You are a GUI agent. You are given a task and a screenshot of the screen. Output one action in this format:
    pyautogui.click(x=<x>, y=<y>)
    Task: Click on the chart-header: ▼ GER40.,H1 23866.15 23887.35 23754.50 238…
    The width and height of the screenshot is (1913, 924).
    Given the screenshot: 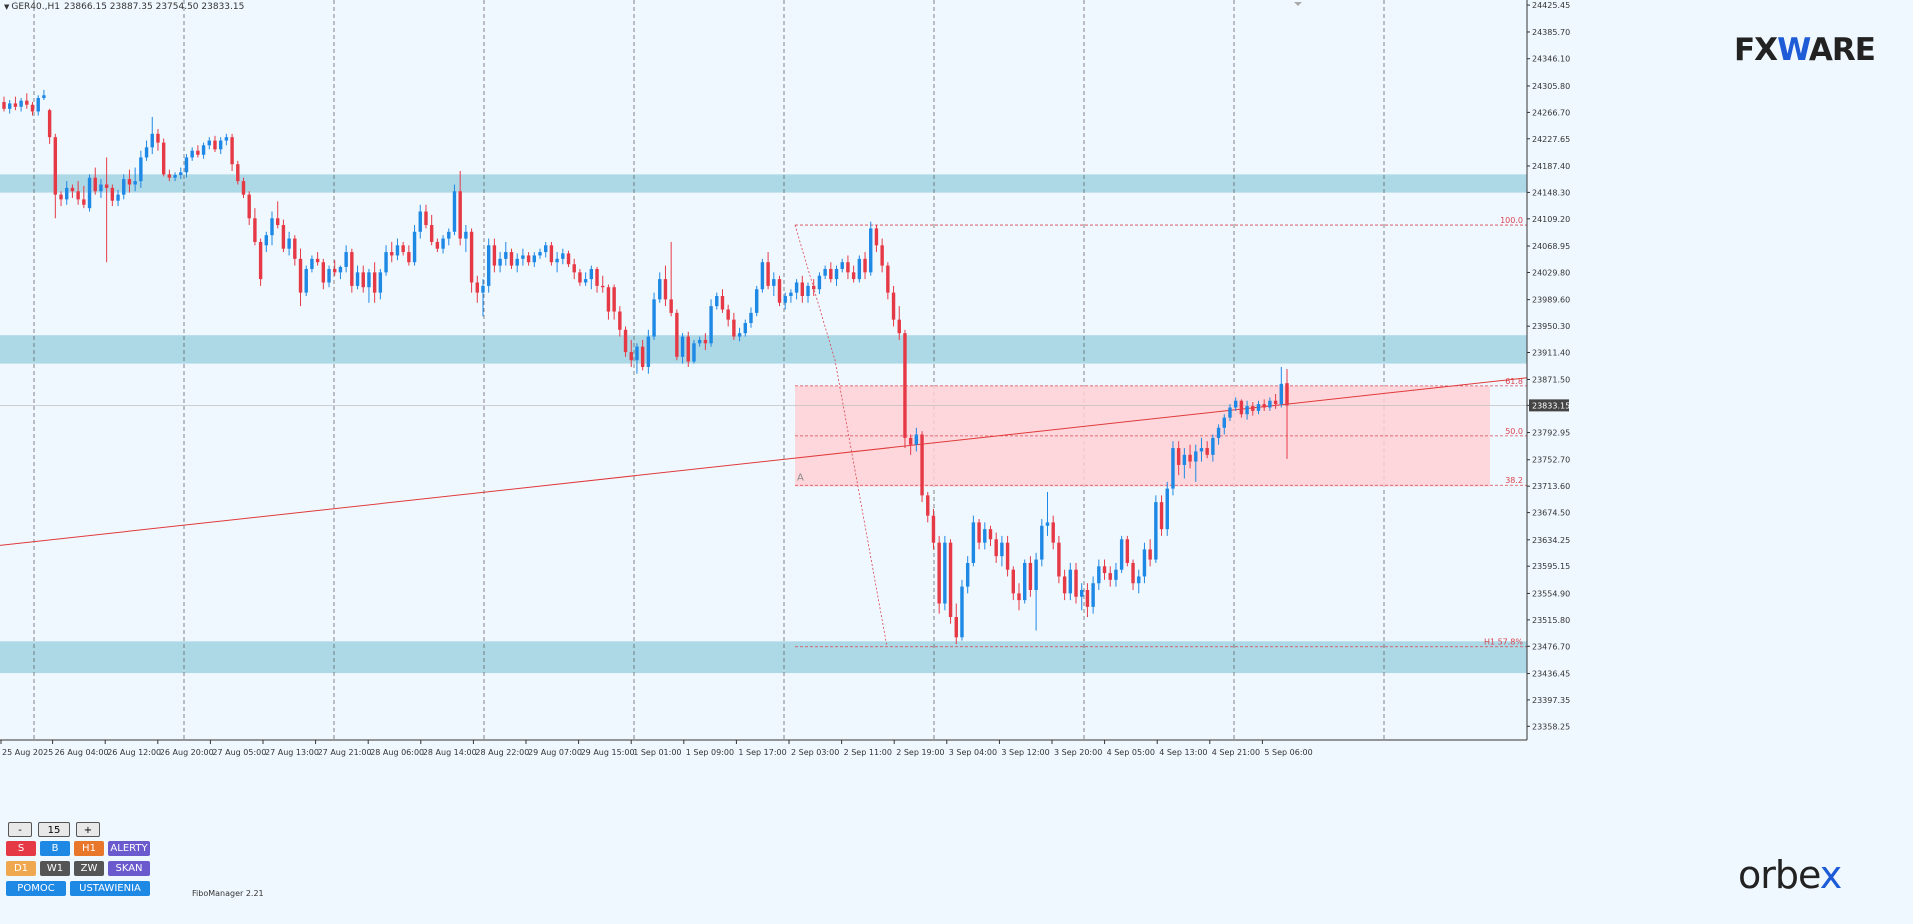 What is the action you would take?
    pyautogui.click(x=124, y=7)
    